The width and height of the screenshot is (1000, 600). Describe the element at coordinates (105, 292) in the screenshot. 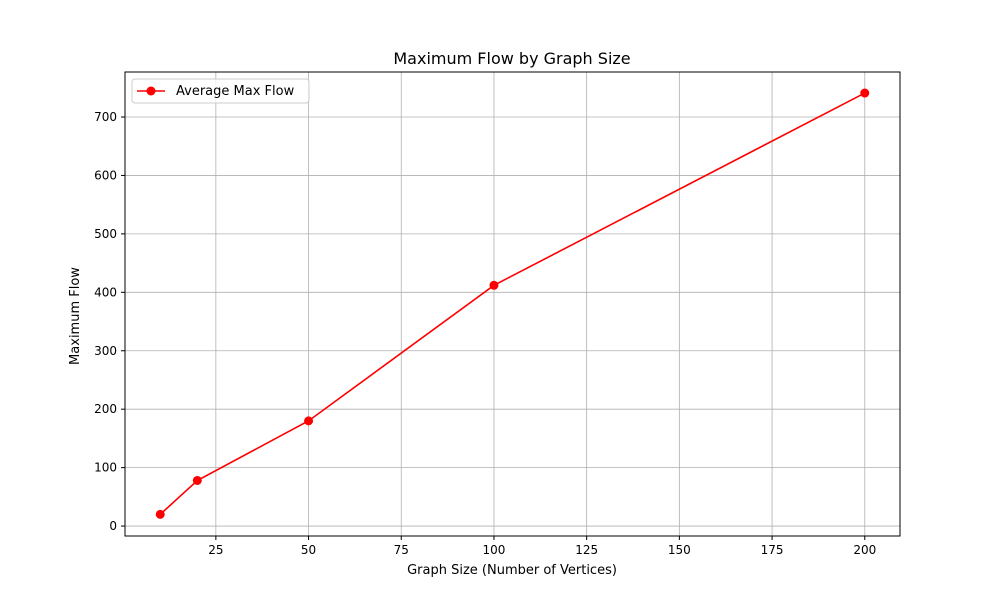

I see `y-tick-label: 400` at that location.